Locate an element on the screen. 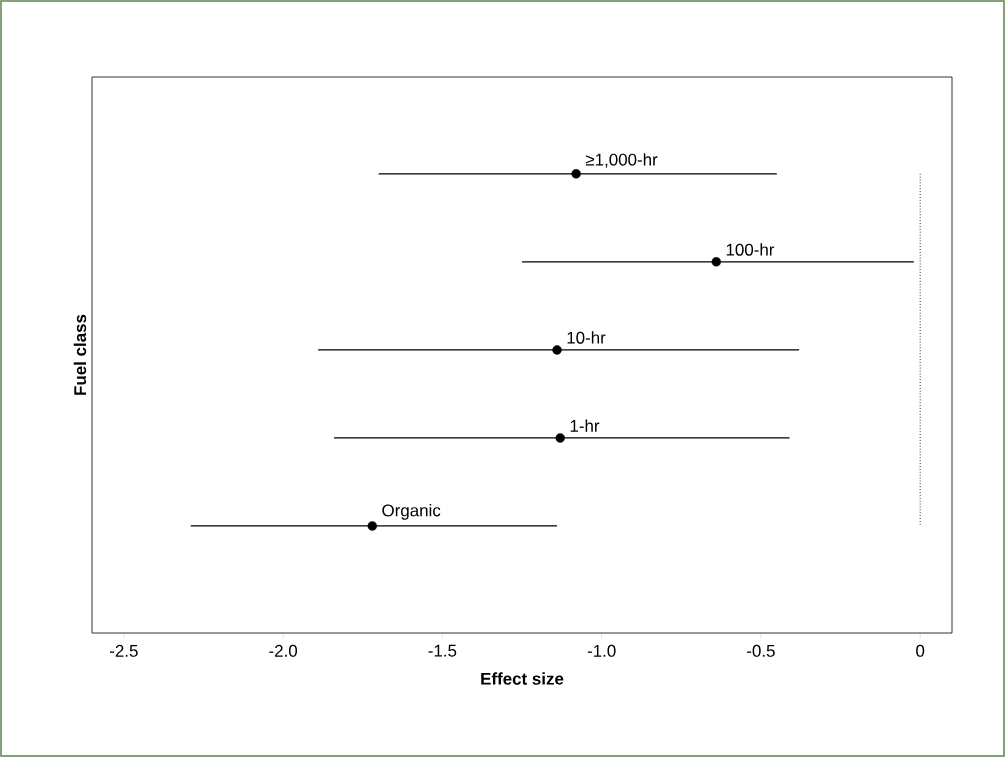 Image resolution: width=1005 pixels, height=757 pixels. x-tick-label: 0 is located at coordinates (920, 650).